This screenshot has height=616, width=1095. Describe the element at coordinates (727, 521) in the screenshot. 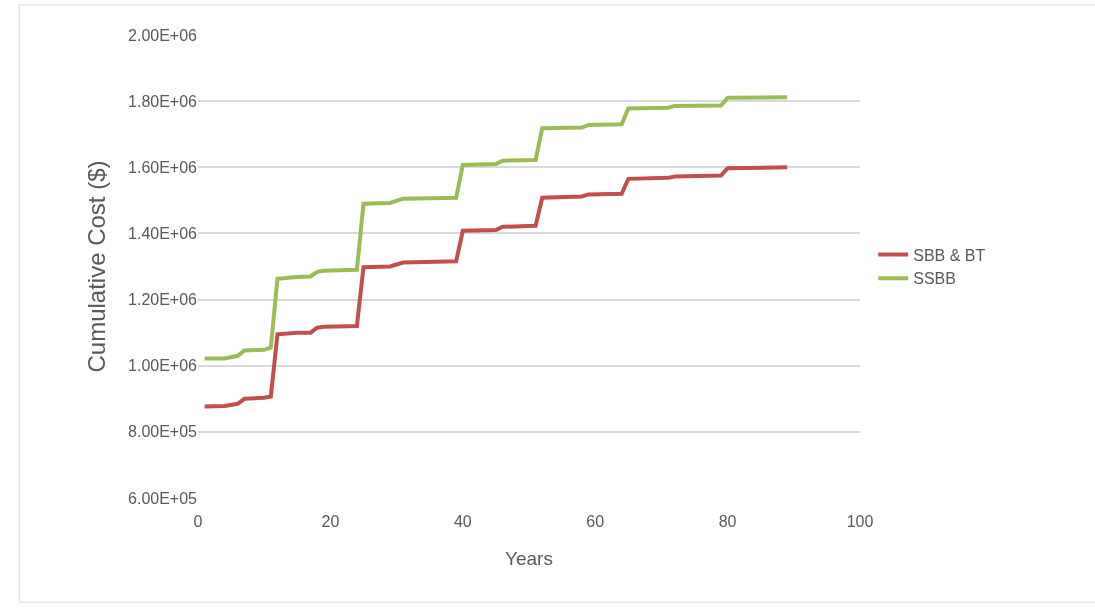

I see `x-tick-label: 80` at that location.